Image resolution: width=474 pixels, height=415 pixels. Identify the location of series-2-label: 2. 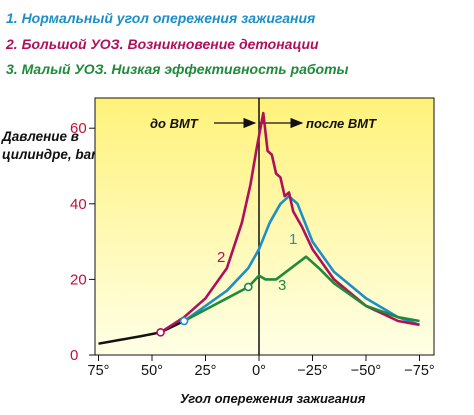
(221, 257).